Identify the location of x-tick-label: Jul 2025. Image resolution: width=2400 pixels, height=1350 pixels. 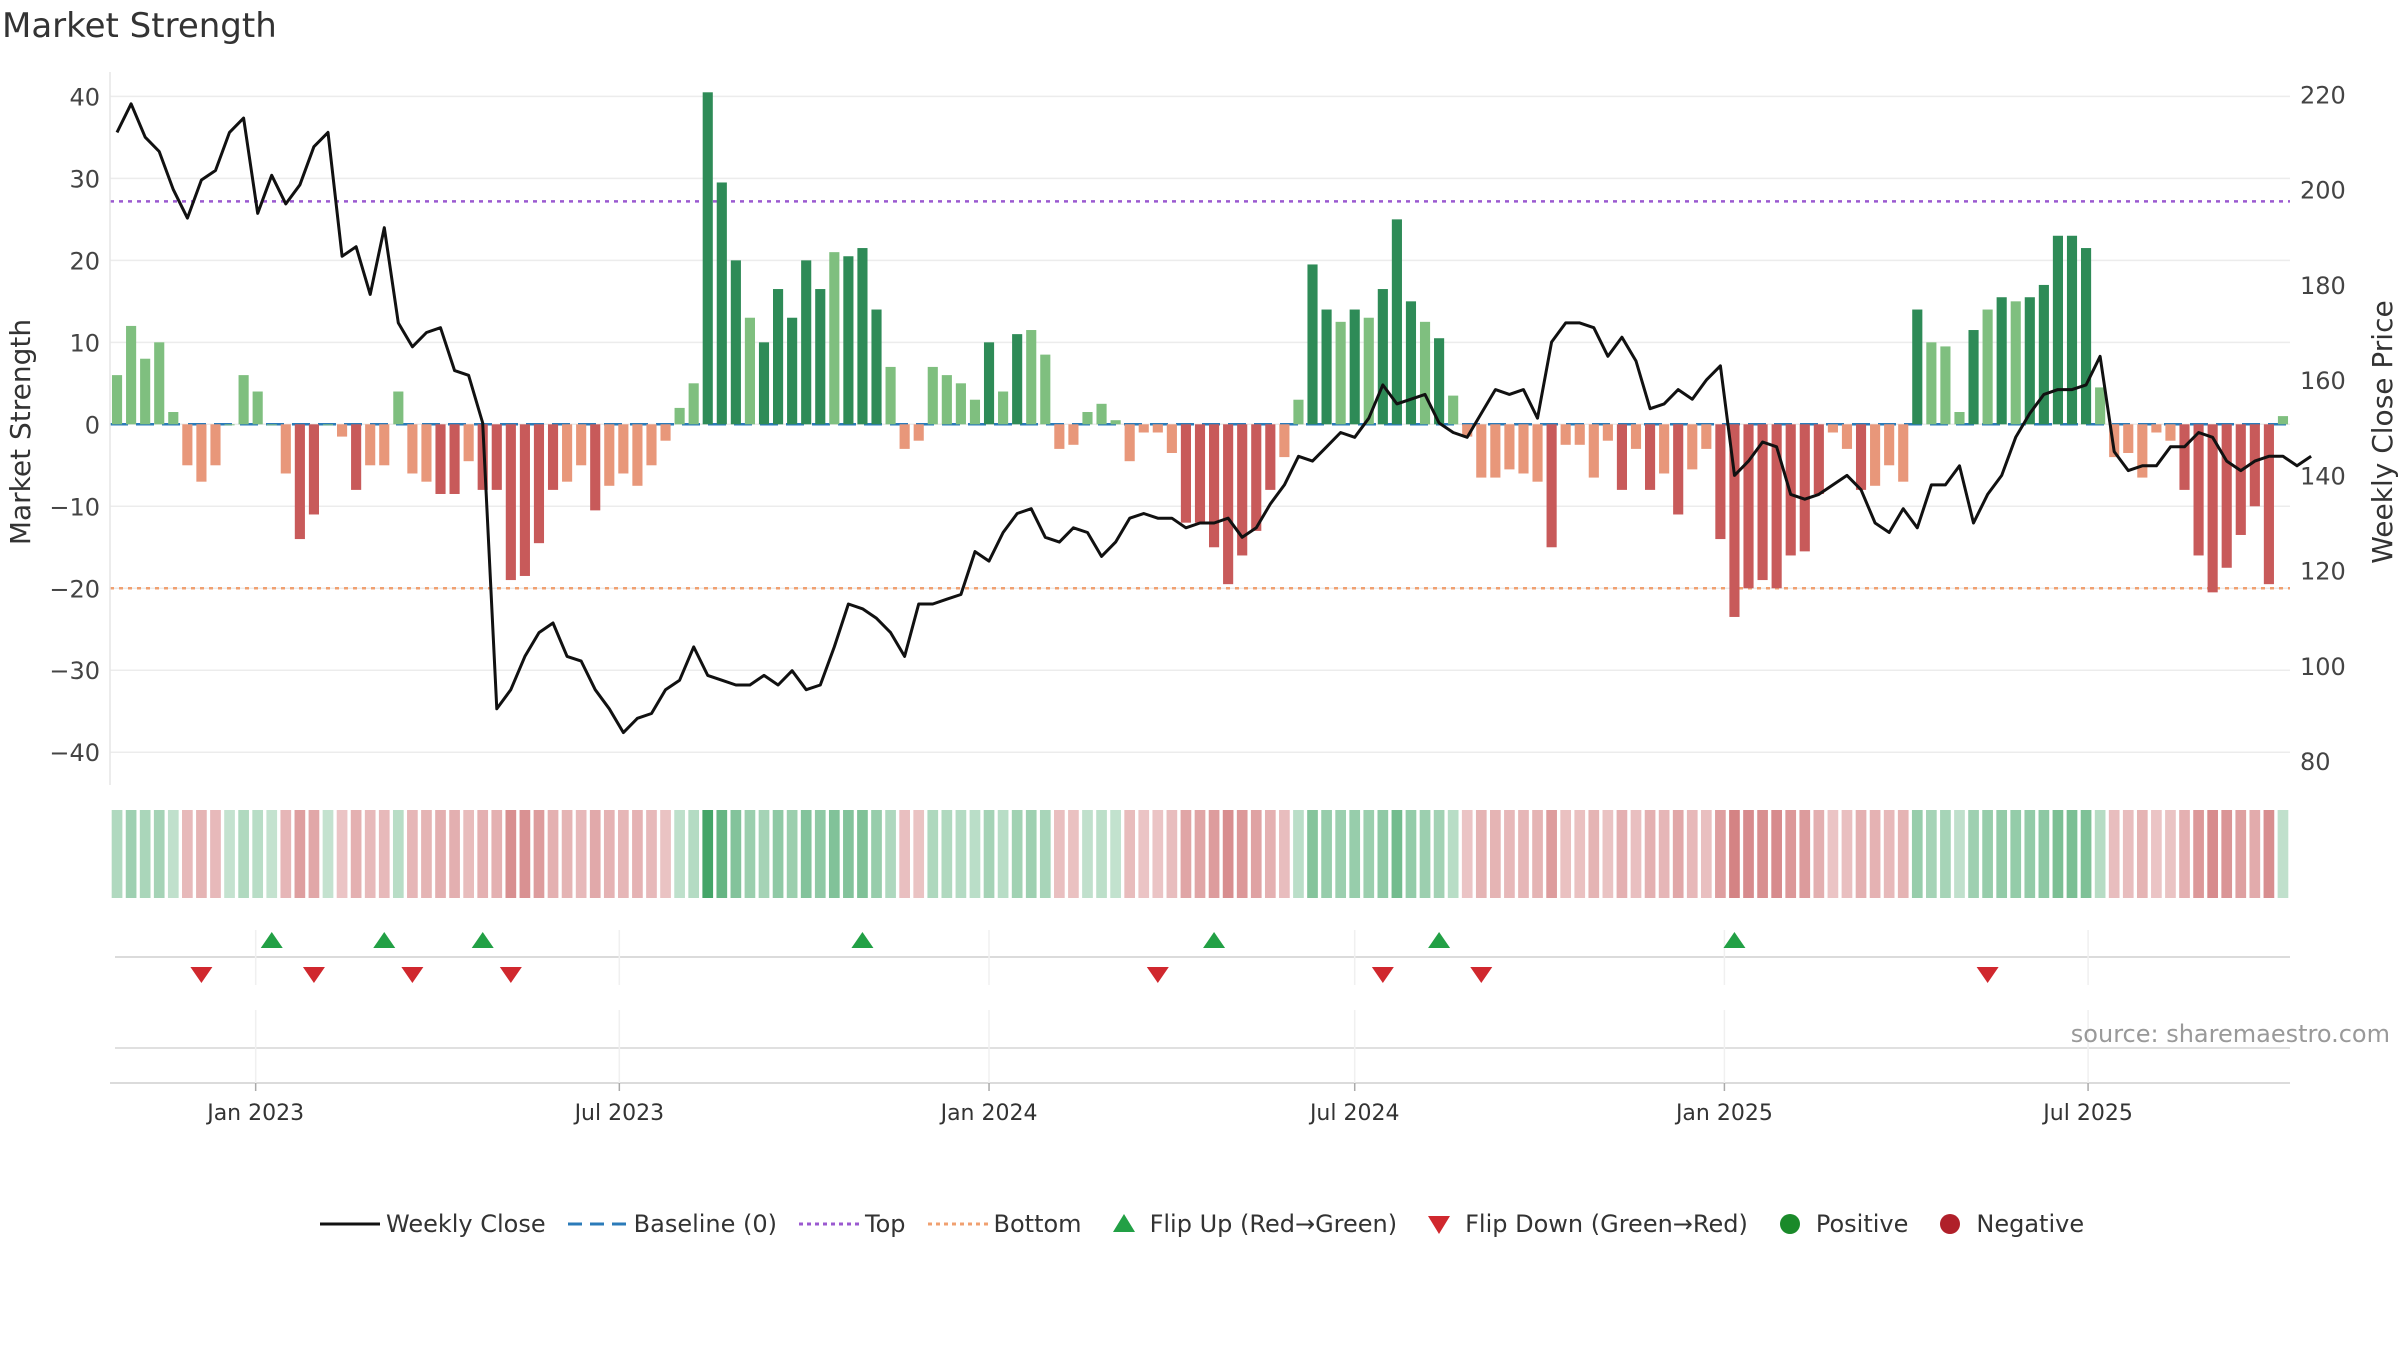
(2087, 1113).